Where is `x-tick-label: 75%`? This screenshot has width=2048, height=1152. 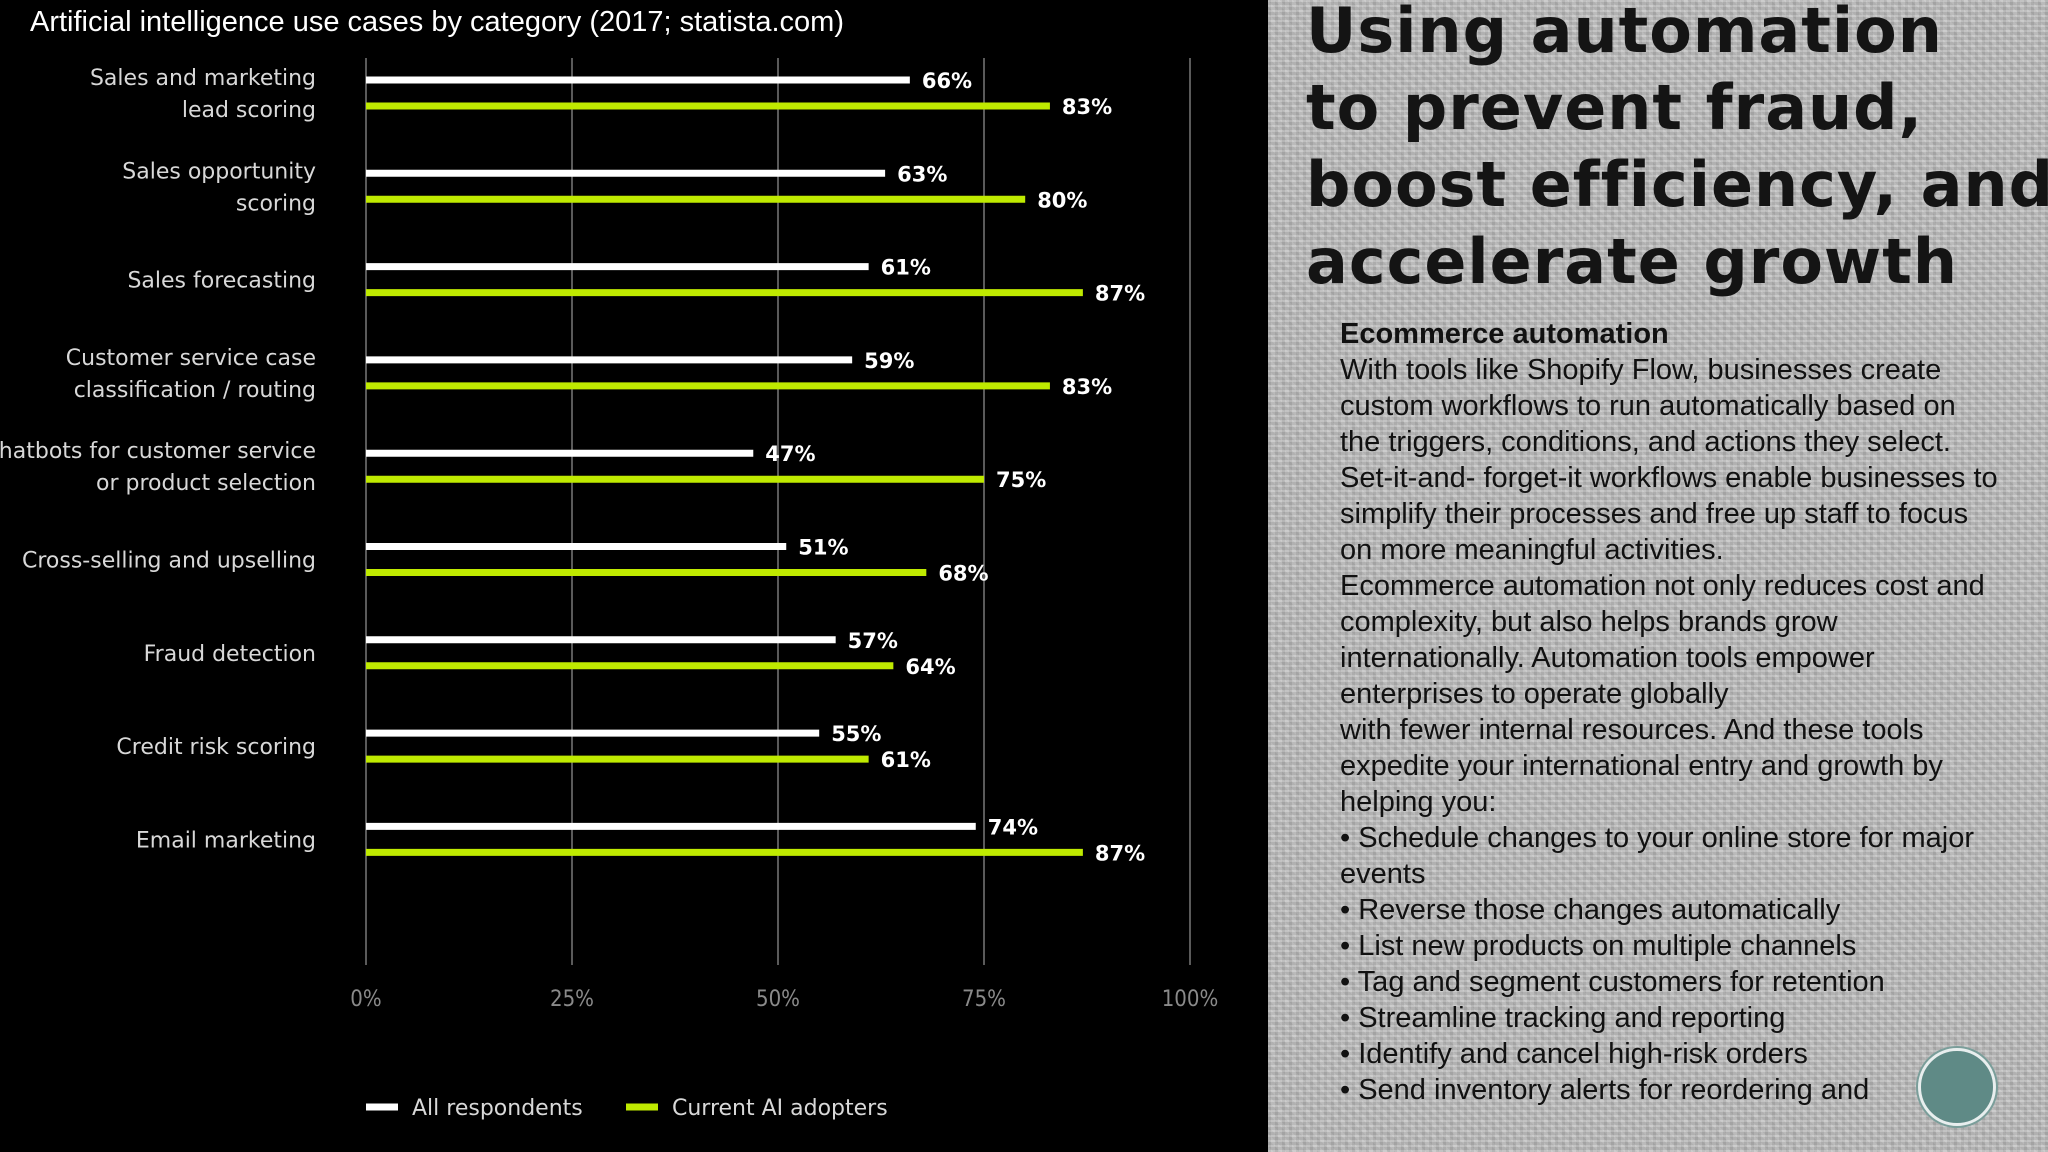
x-tick-label: 75% is located at coordinates (984, 999).